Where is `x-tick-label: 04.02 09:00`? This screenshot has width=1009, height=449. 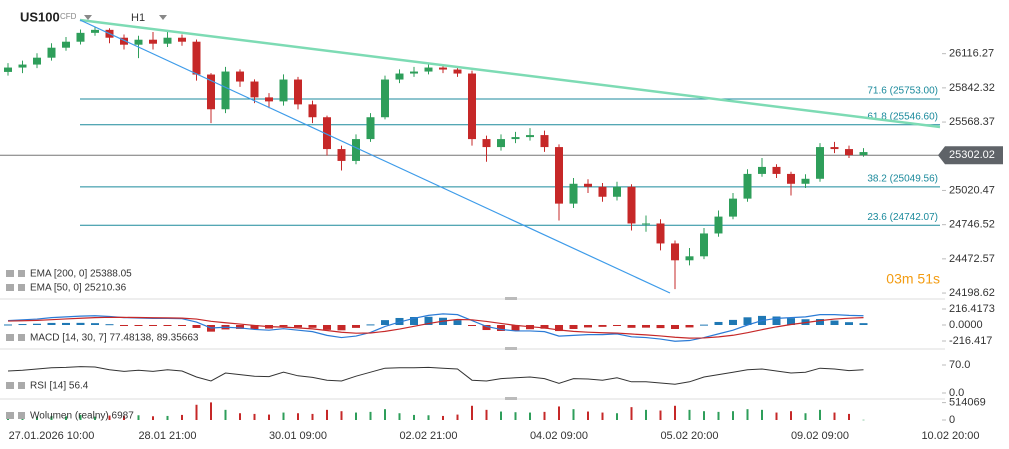
x-tick-label: 04.02 09:00 is located at coordinates (559, 436).